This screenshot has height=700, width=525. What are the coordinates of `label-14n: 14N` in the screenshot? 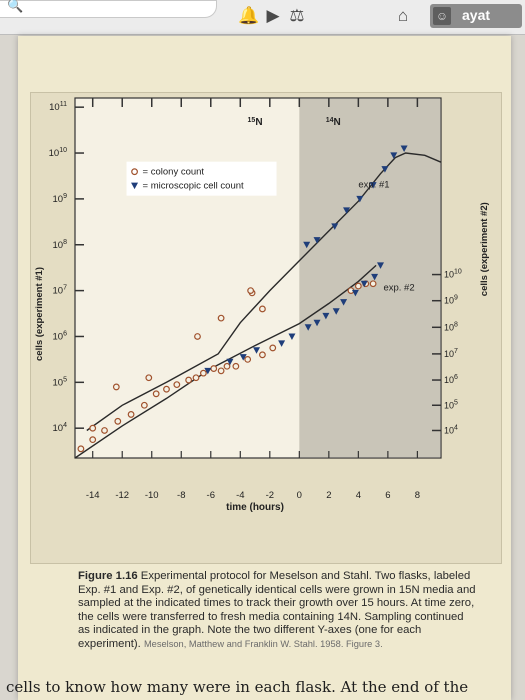 It's located at (333, 122).